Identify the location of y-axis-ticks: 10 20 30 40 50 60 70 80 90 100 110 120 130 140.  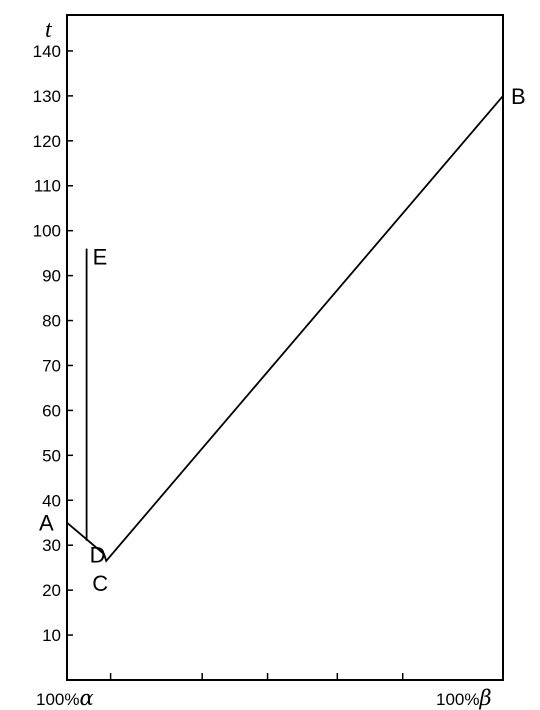
(53, 343).